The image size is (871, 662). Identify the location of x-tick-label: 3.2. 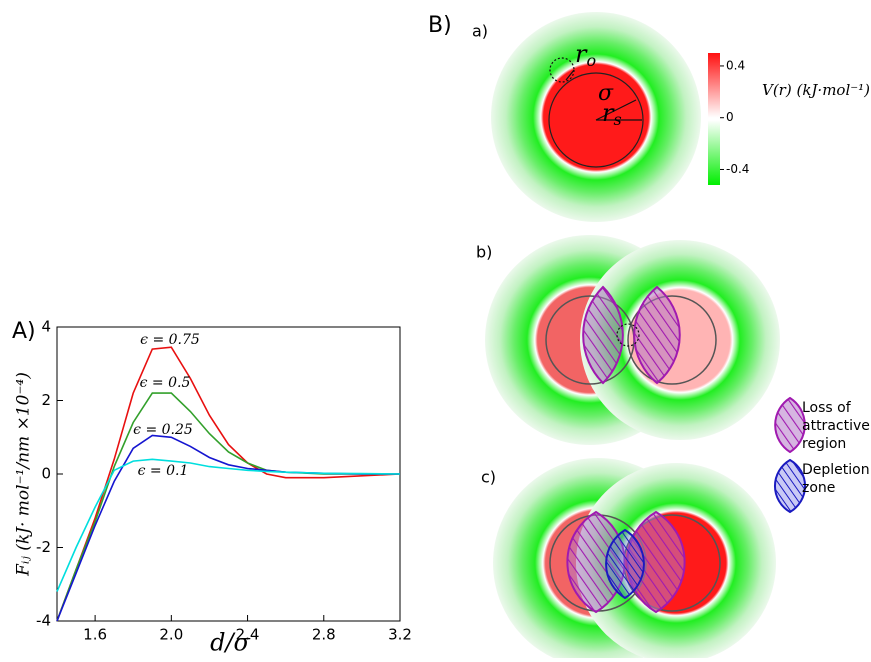
(400, 635).